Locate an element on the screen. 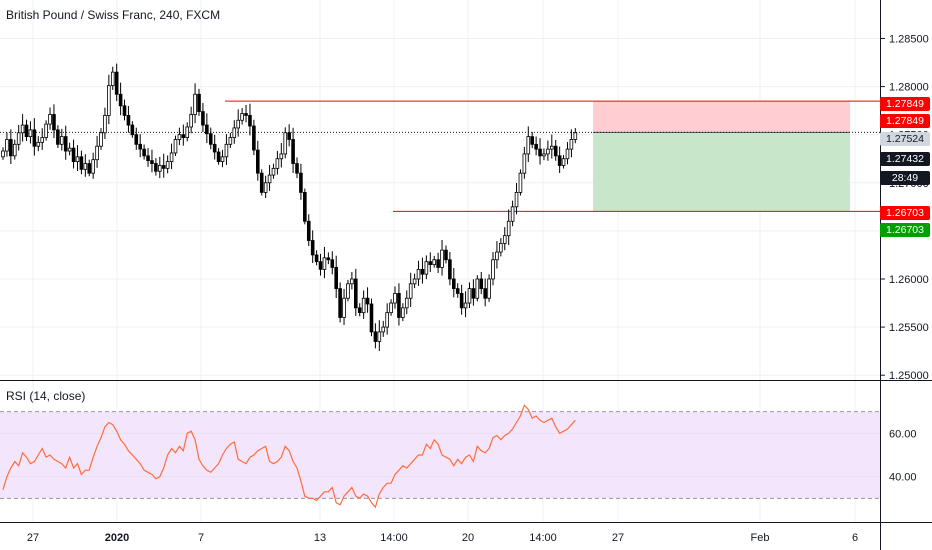  time-tick-label: 2020 is located at coordinates (117, 538).